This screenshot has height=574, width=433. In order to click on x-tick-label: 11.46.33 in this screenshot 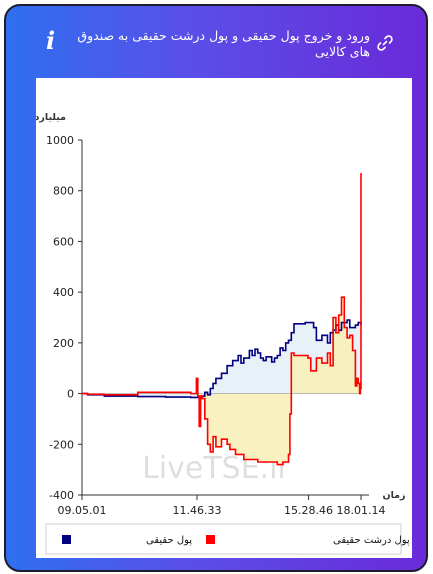, I will do `click(196, 510)`.